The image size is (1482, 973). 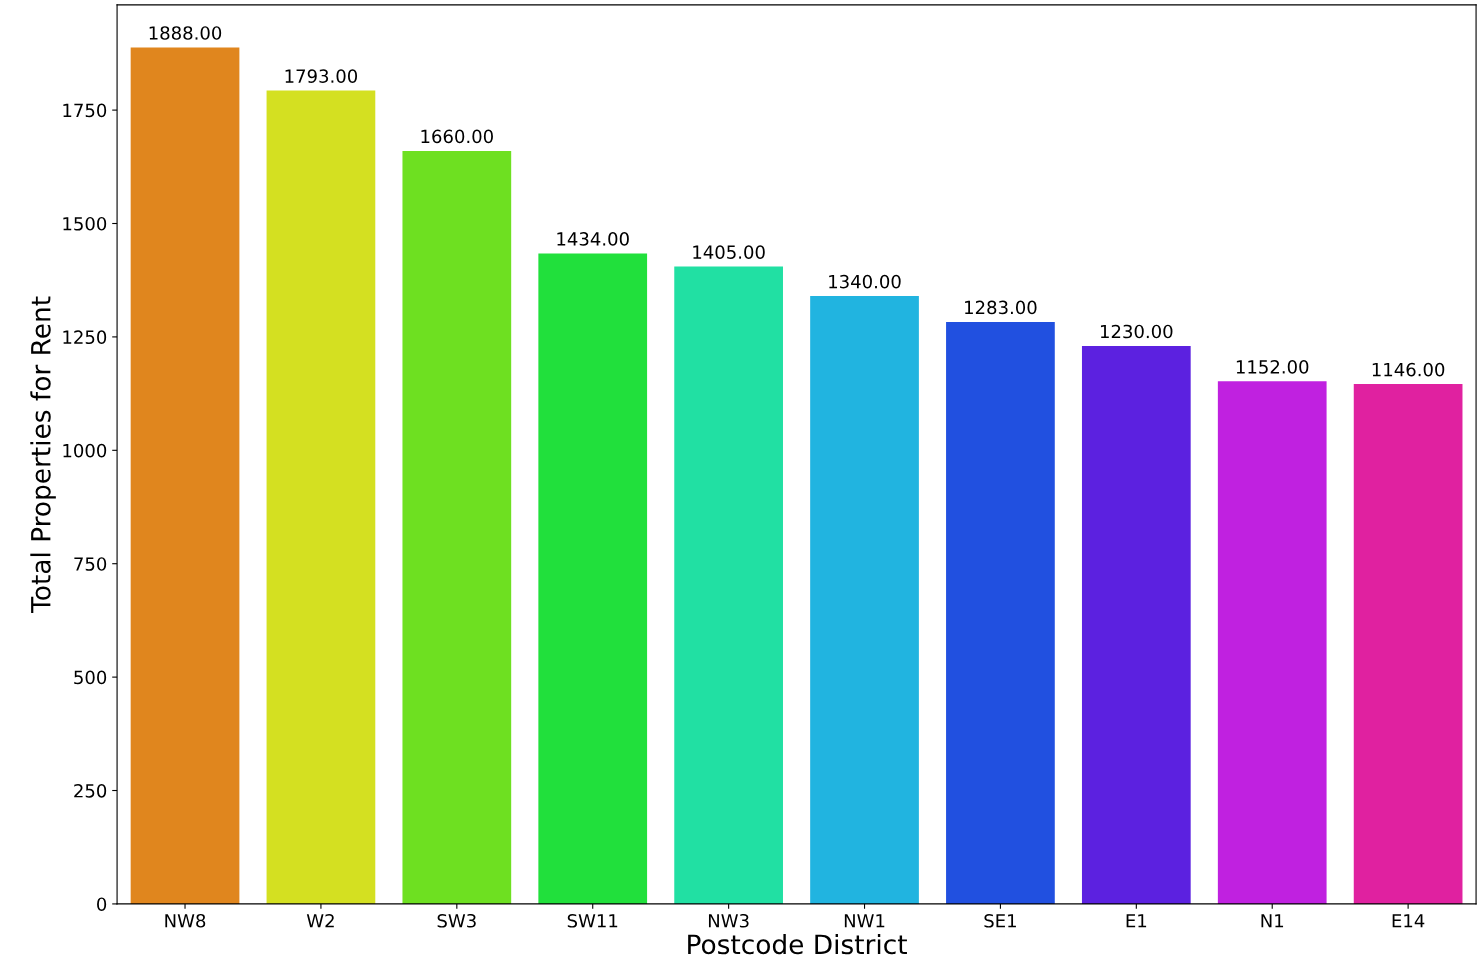 What do you see at coordinates (593, 239) in the screenshot?
I see `data-label: 1434.00` at bounding box center [593, 239].